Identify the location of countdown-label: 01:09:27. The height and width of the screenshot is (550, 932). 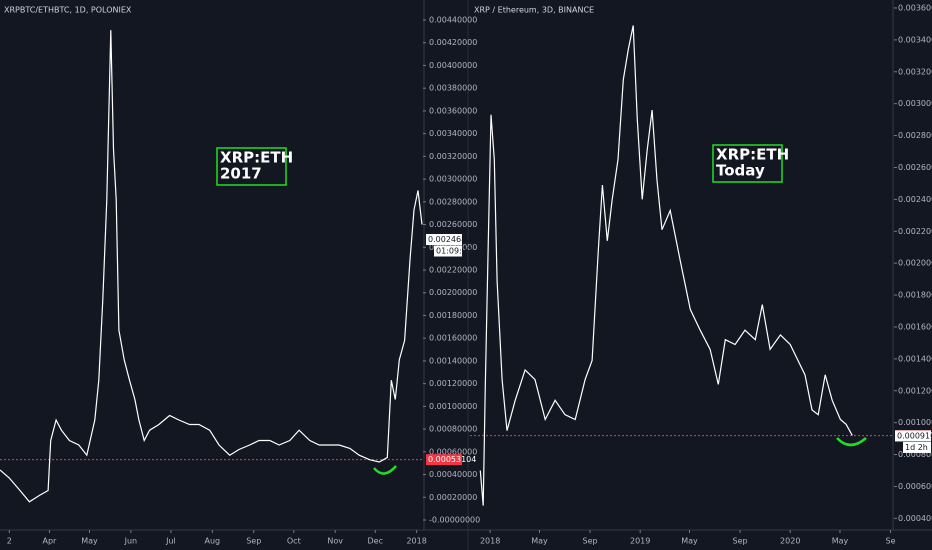
(454, 251).